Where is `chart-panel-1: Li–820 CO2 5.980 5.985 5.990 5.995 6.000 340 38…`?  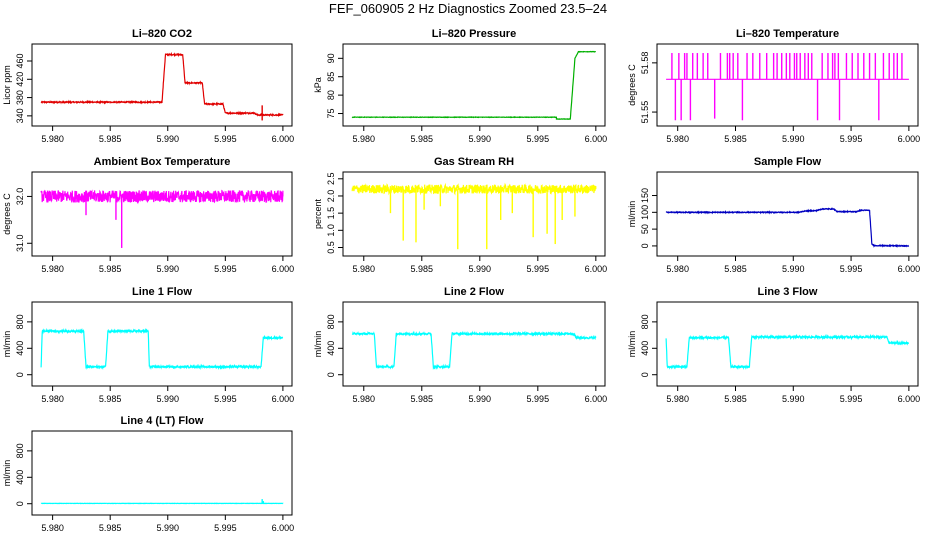
chart-panel-1: Li–820 CO2 5.980 5.985 5.990 5.995 6.000 340 38… is located at coordinates (148, 86).